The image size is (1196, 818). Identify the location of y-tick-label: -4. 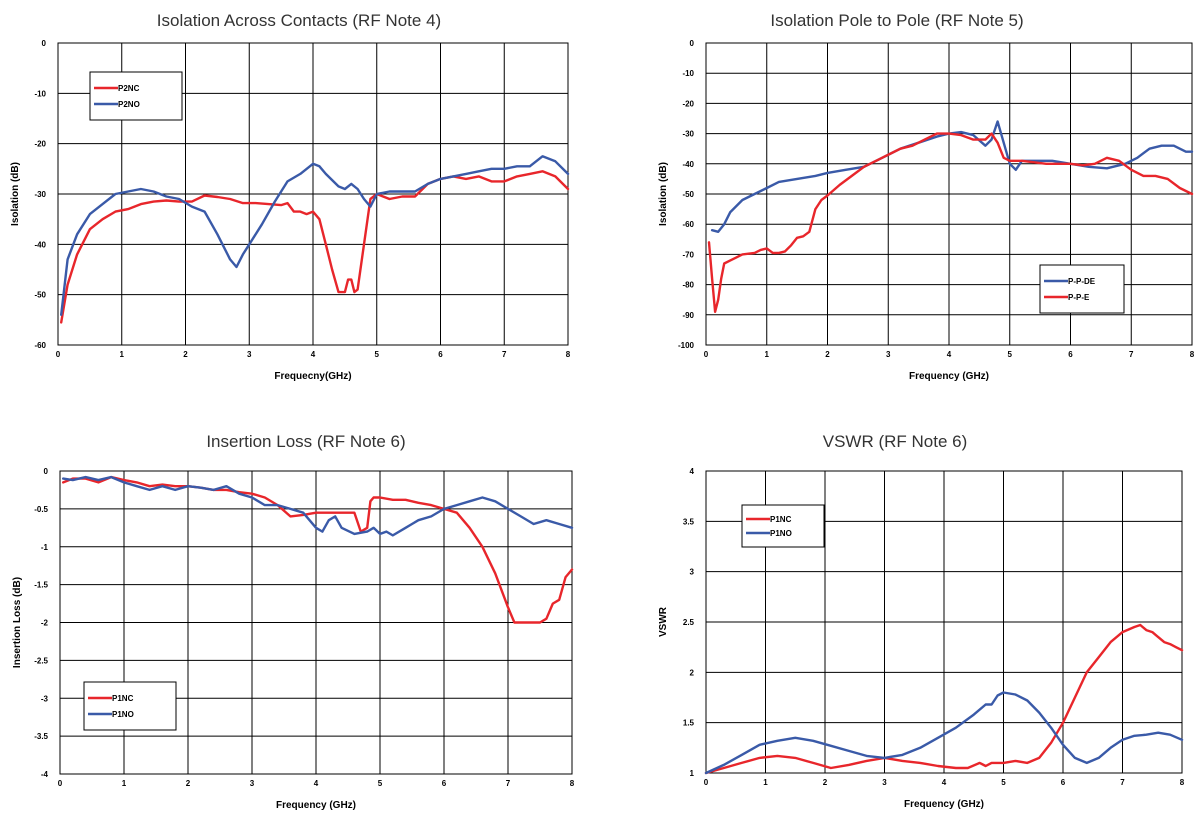
(45, 774).